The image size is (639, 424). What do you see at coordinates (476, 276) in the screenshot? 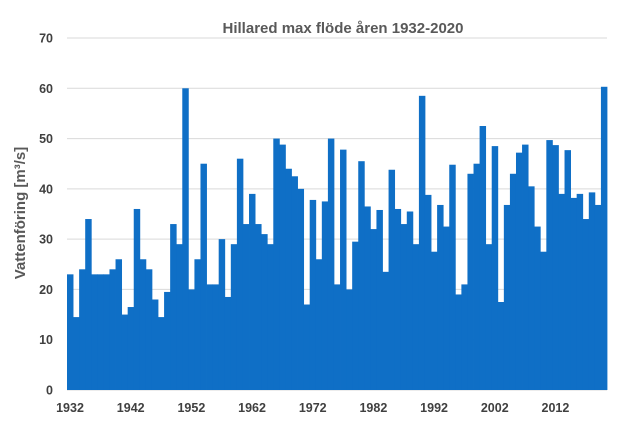
I see `bar-1999` at bounding box center [476, 276].